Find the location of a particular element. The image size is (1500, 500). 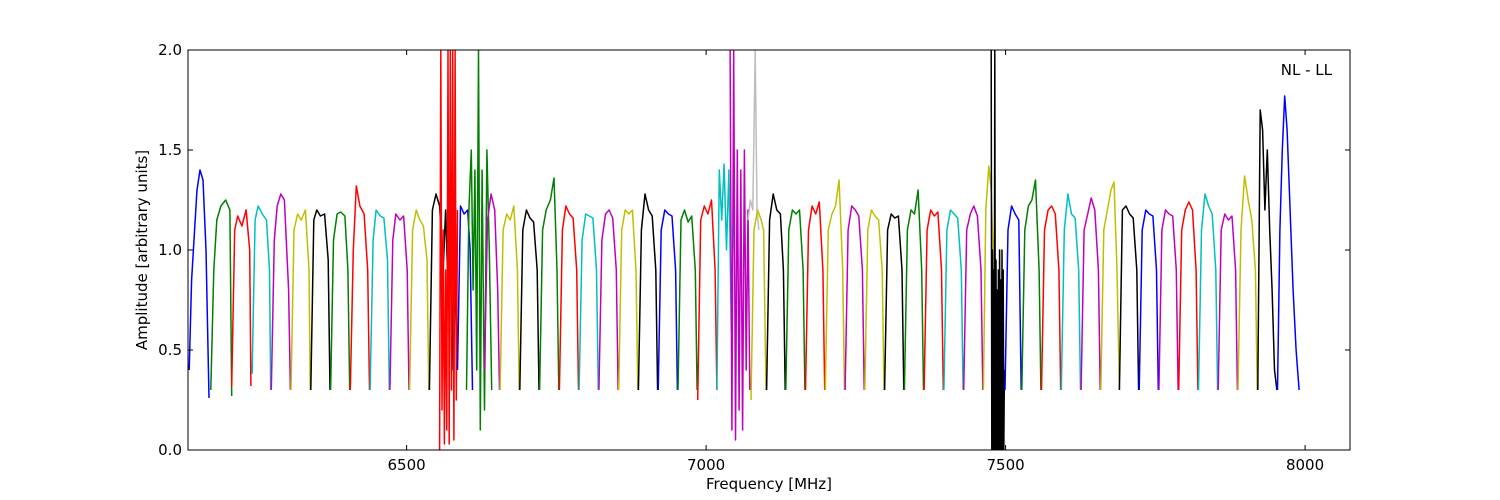

y-axis-label: Amplitude [arbitrary units] is located at coordinates (142, 250).